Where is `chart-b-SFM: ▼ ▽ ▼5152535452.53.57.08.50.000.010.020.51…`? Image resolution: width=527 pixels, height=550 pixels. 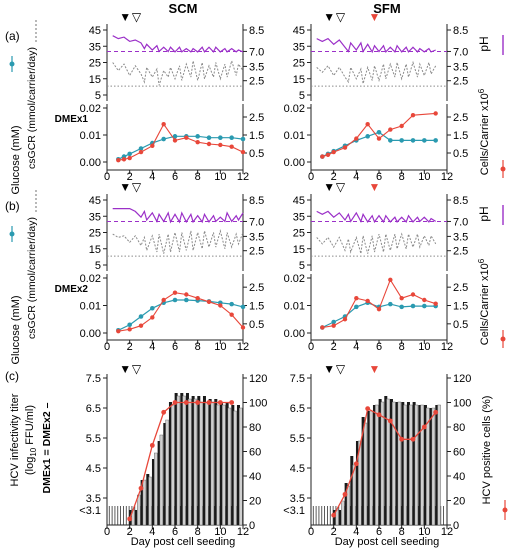
chart-b-SFM: ▼ ▽ ▼5152535452.53.57.08.50.000.010.020.51… is located at coordinates (376, 266).